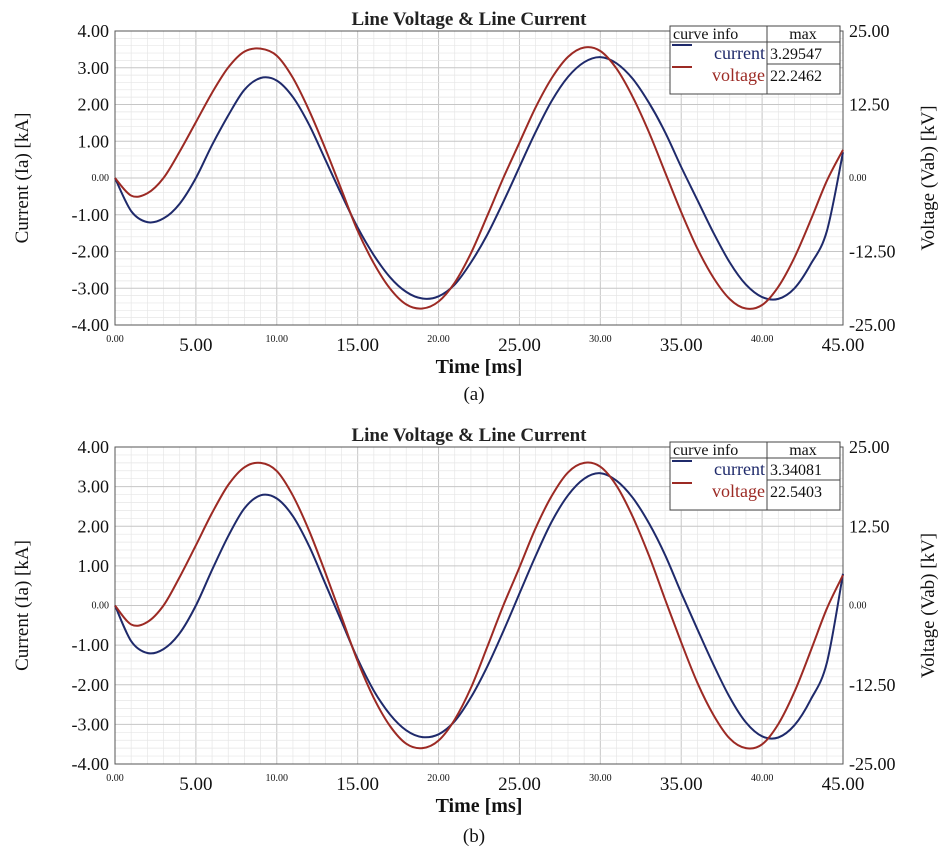 The height and width of the screenshot is (850, 943). Describe the element at coordinates (796, 76) in the screenshot. I see `legend-max-voltage: 22.2462` at that location.